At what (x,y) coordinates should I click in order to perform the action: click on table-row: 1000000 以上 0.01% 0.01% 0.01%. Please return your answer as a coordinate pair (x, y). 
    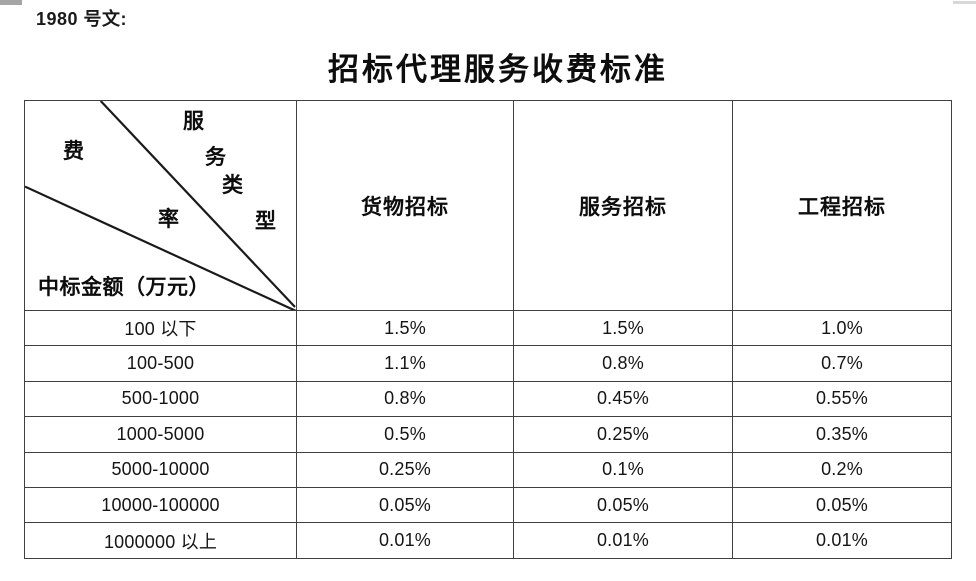
    Looking at the image, I should click on (488, 540).